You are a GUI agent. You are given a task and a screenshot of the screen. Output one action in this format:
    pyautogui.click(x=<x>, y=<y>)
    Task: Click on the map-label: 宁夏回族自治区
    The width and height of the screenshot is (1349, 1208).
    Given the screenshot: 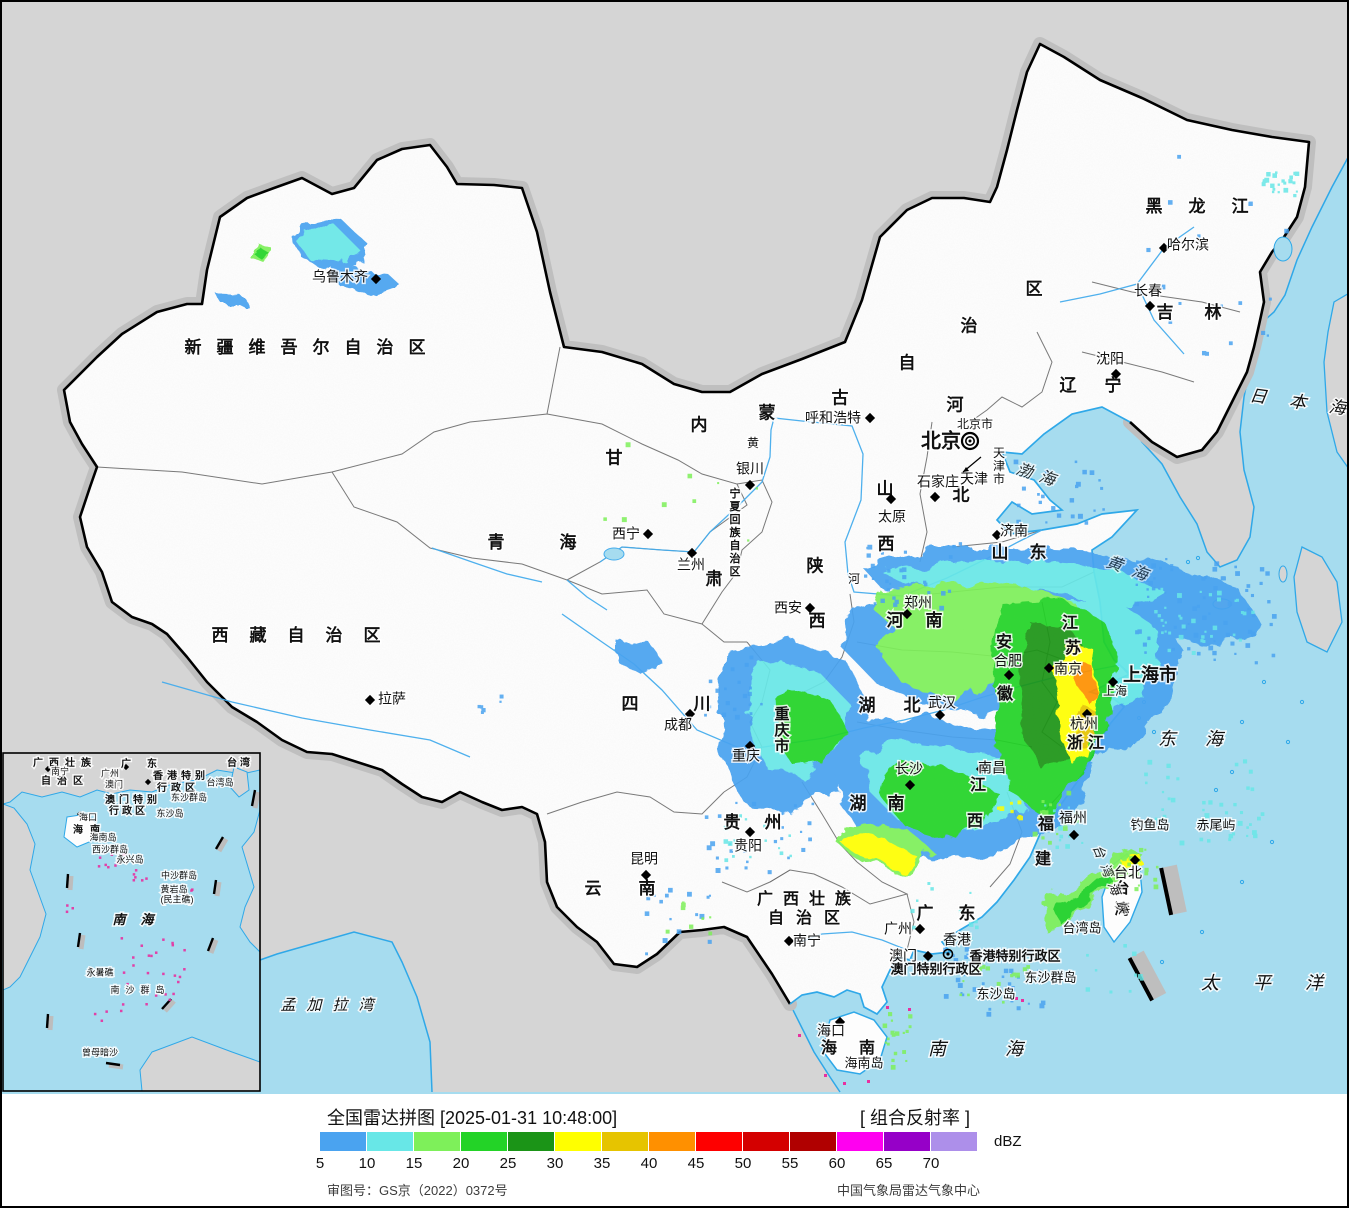 What is the action you would take?
    pyautogui.click(x=736, y=532)
    